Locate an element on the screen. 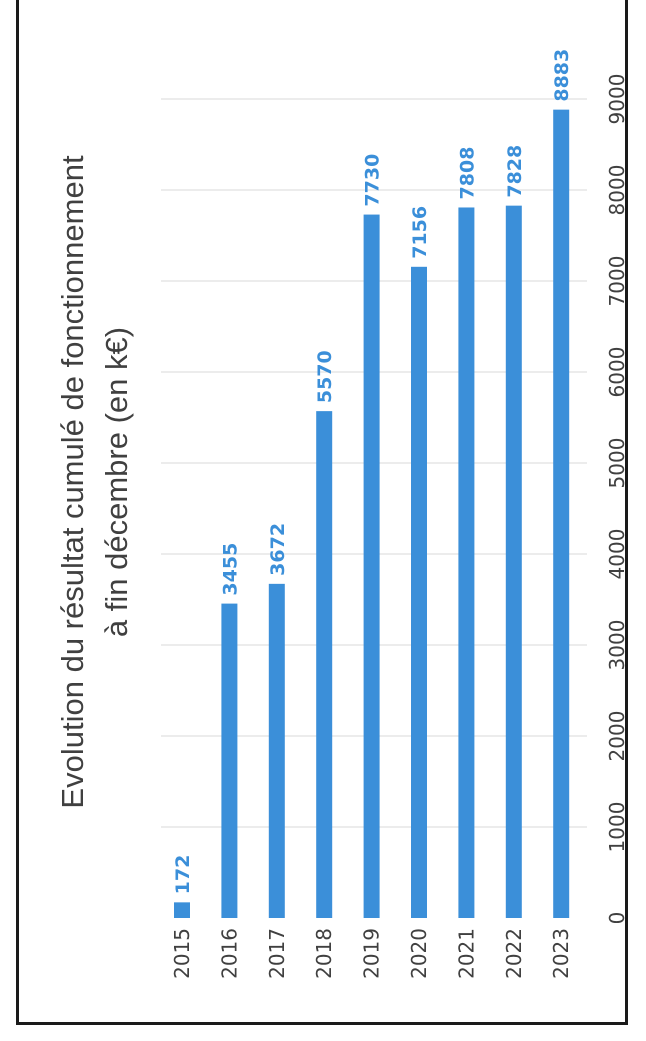 This screenshot has height=1041, width=646. value-tick-label: 9000 is located at coordinates (615, 99).